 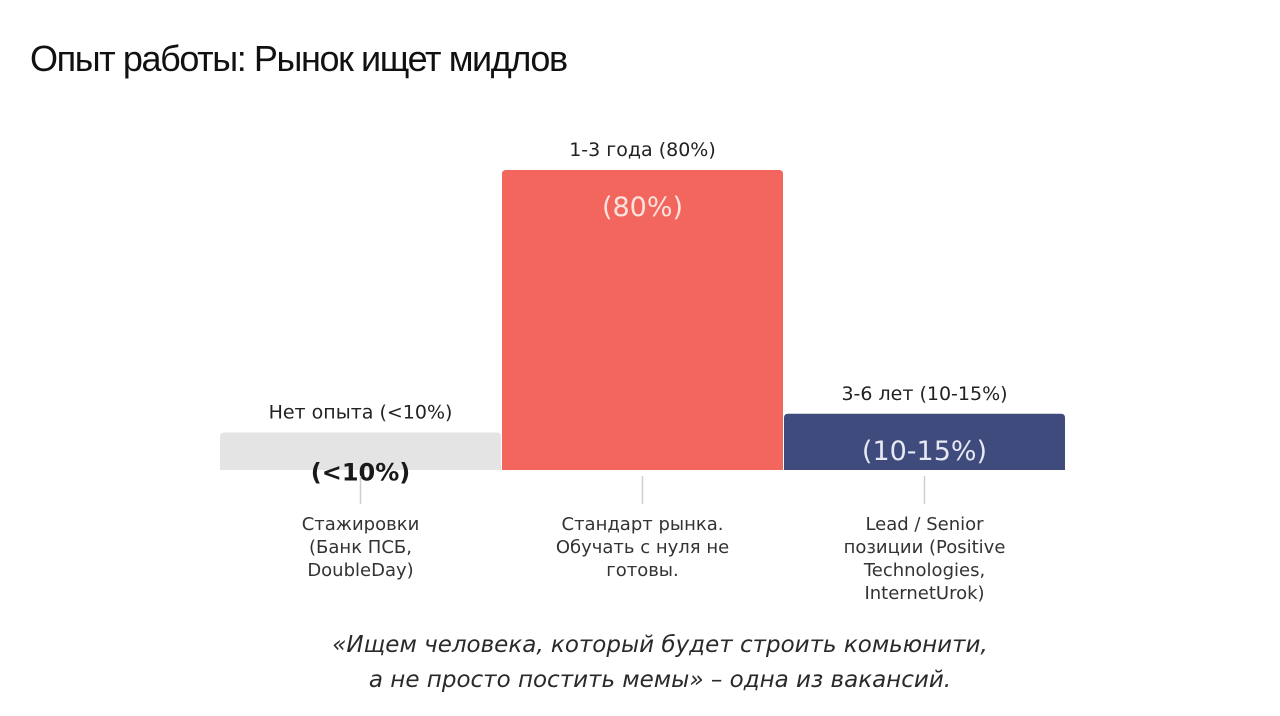 I want to click on description-line-3-3: Technologies,, so click(x=924, y=570).